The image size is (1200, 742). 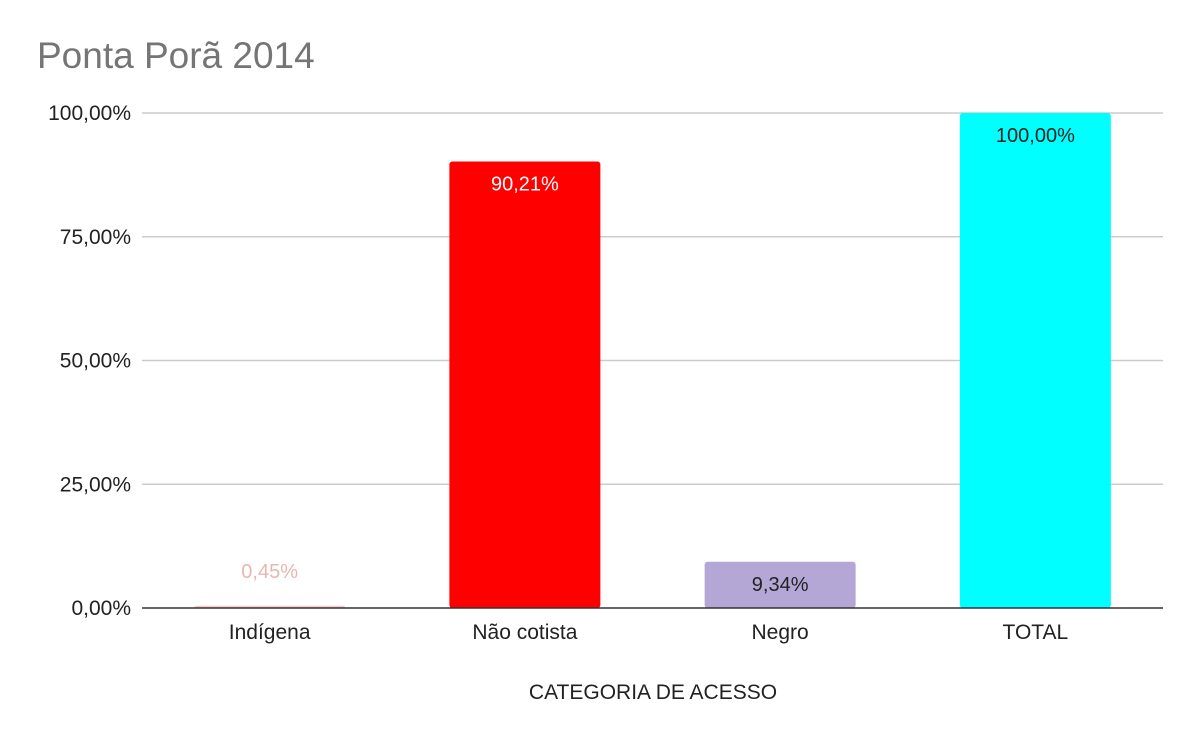 I want to click on x-tick-label: TOTAL, so click(x=1036, y=632).